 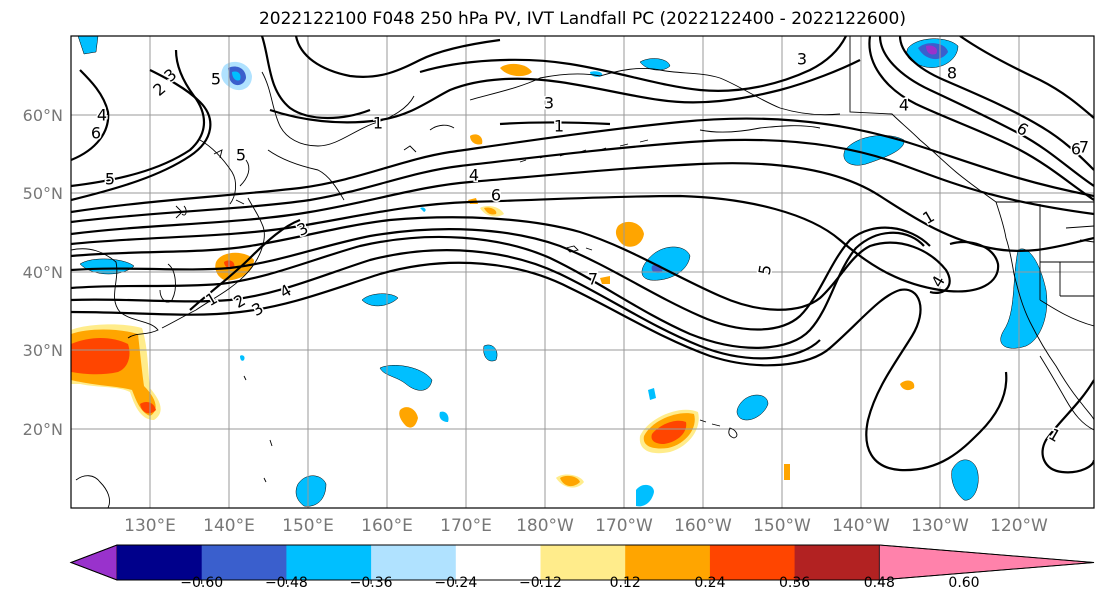 What do you see at coordinates (201, 583) in the screenshot?
I see `colorbar-tick-label: −0.60` at bounding box center [201, 583].